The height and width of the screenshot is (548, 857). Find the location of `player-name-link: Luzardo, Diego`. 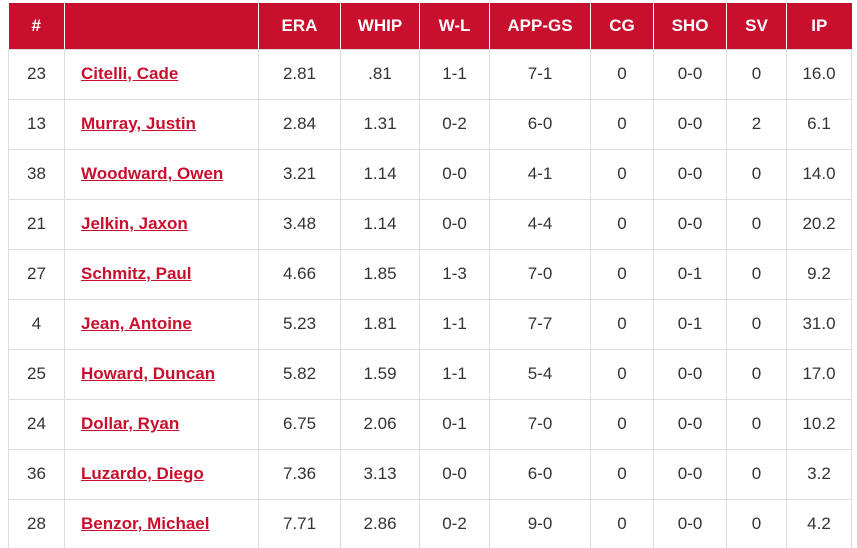

player-name-link: Luzardo, Diego is located at coordinates (142, 473).